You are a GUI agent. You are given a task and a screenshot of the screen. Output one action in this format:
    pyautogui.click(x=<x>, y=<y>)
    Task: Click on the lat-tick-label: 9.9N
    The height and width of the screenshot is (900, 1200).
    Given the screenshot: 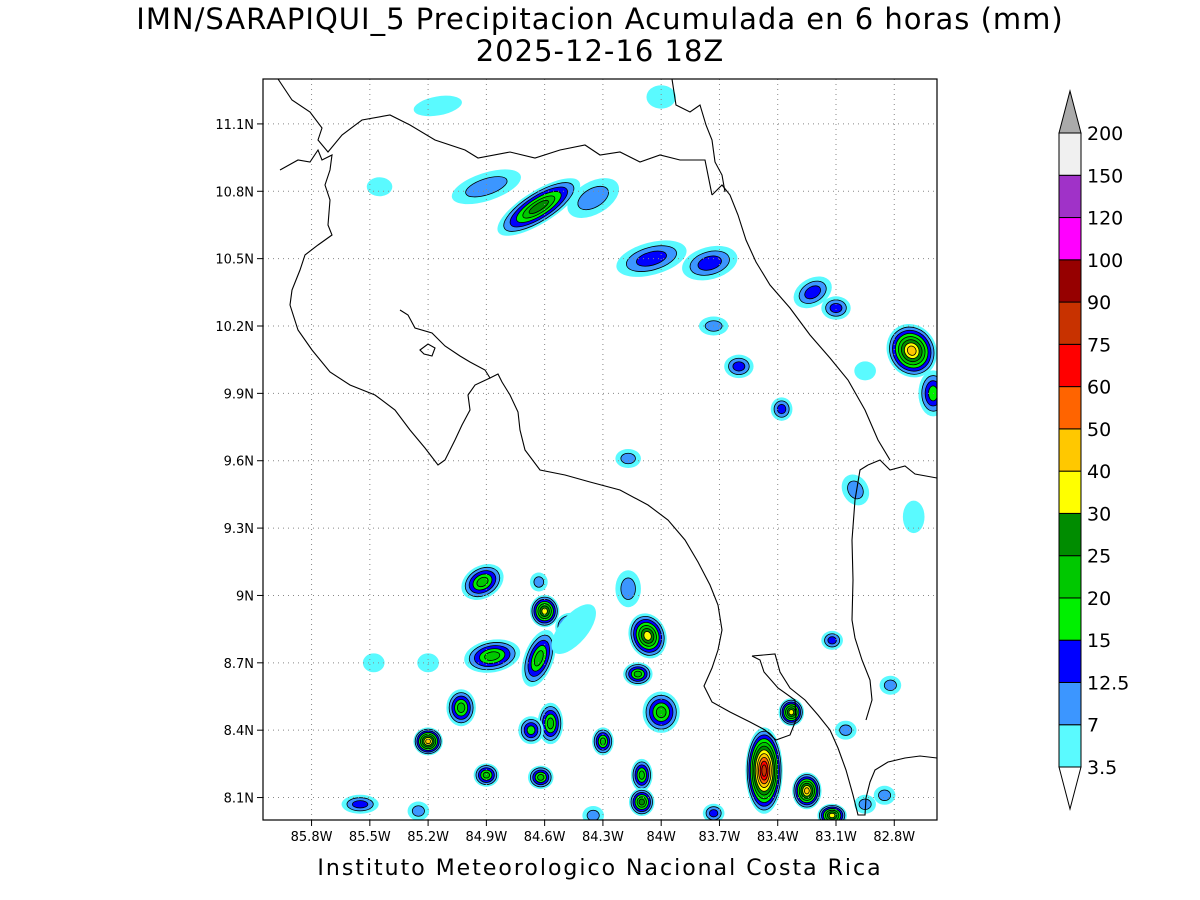 What is the action you would take?
    pyautogui.click(x=239, y=394)
    